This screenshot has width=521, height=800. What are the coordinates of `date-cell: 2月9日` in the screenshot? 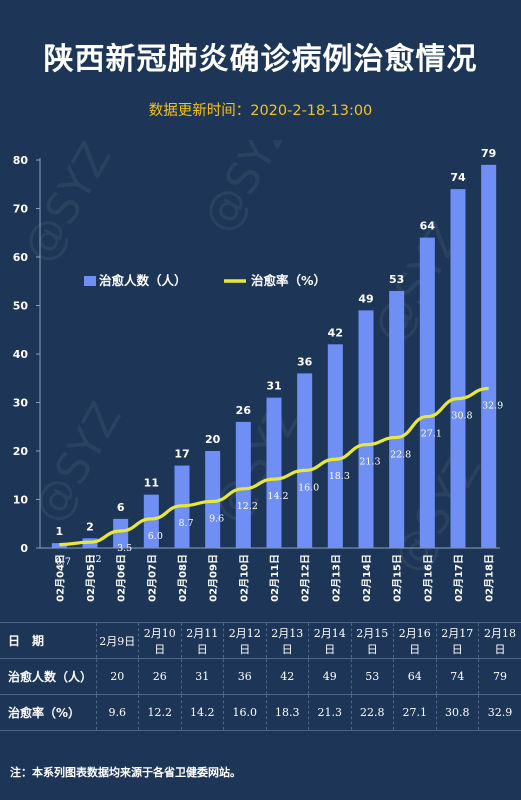 It's located at (117, 640).